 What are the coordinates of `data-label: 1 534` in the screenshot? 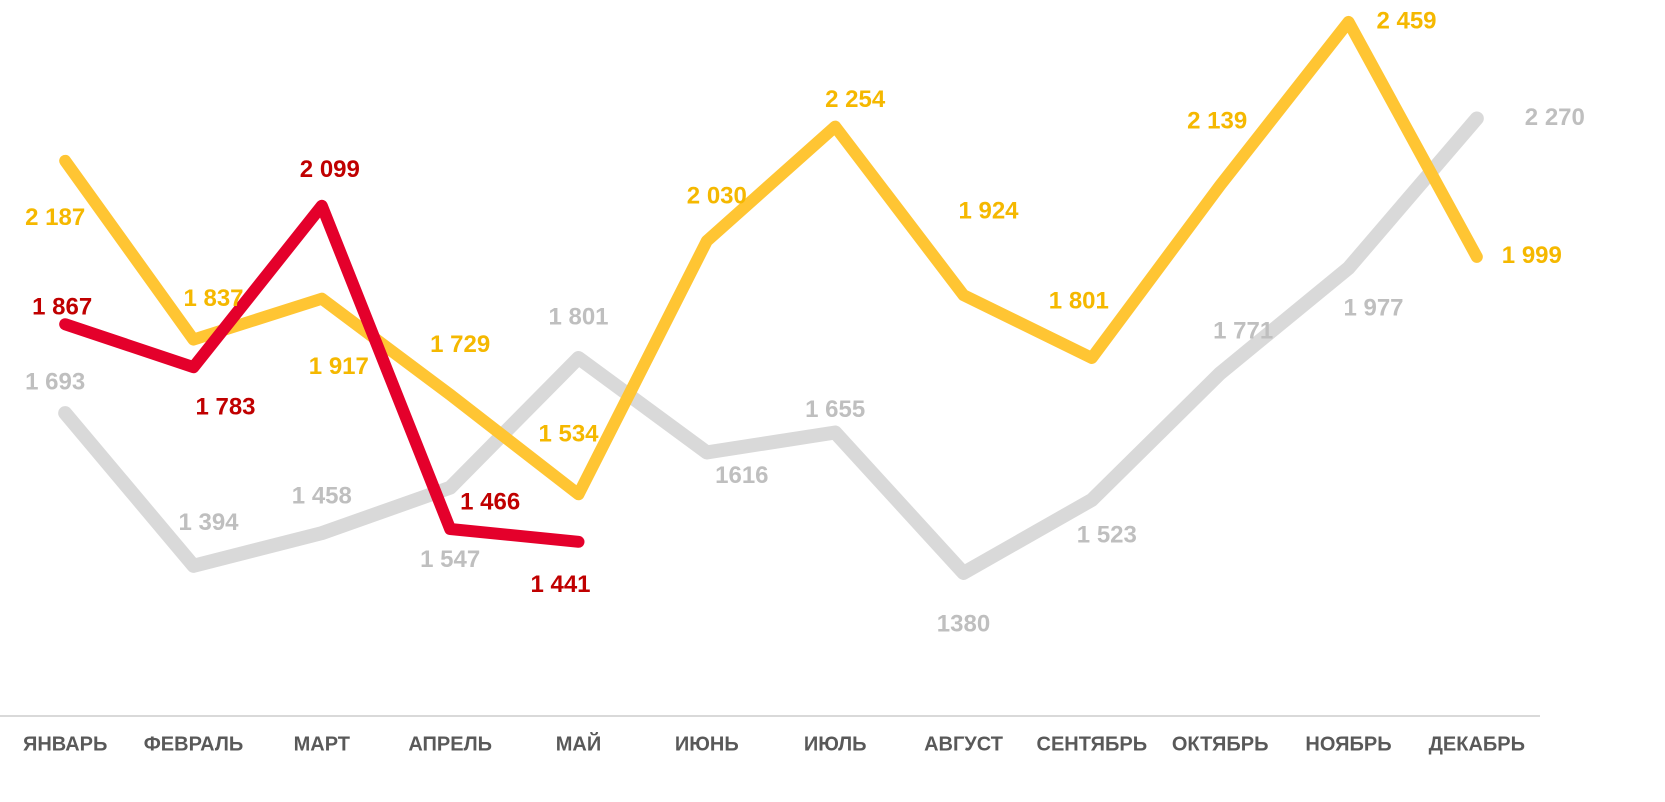 It's located at (568, 434).